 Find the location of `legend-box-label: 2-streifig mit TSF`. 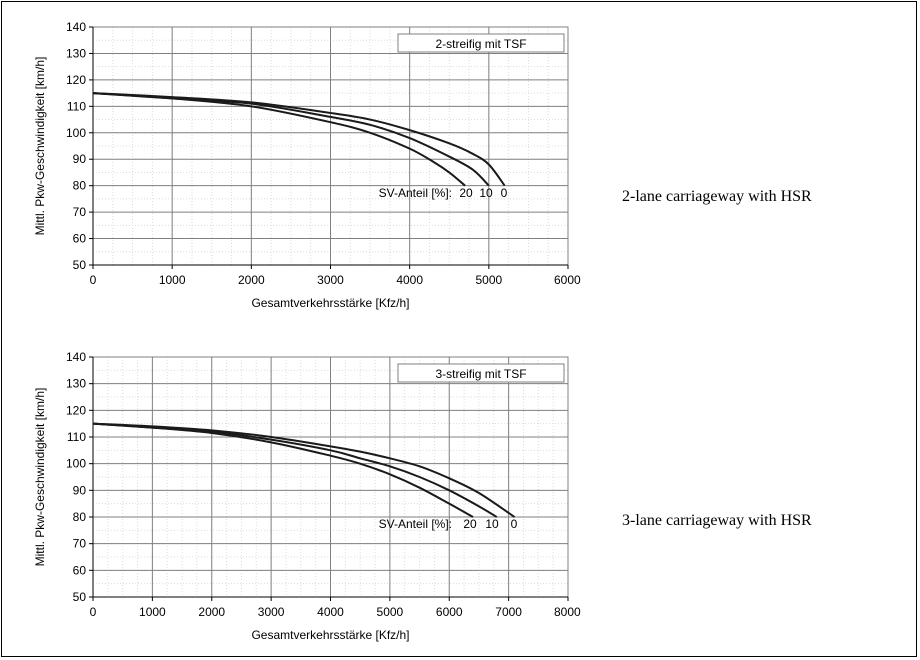

legend-box-label: 2-streifig mit TSF is located at coordinates (480, 44).